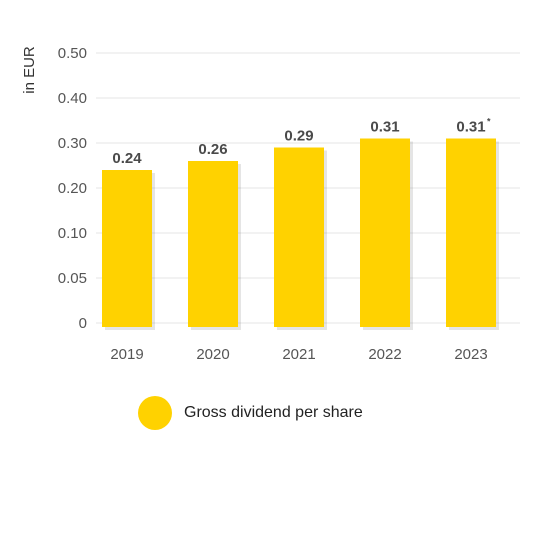  What do you see at coordinates (72, 98) in the screenshot?
I see `y-tick-label: 0.40` at bounding box center [72, 98].